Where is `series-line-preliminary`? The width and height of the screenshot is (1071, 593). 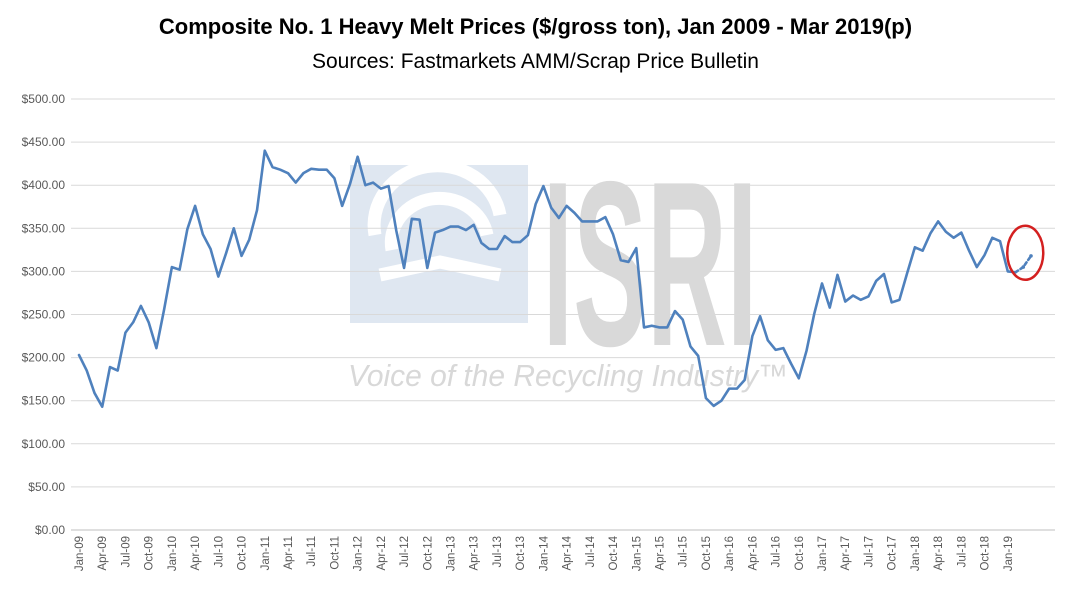
series-line-preliminary is located at coordinates (1023, 264).